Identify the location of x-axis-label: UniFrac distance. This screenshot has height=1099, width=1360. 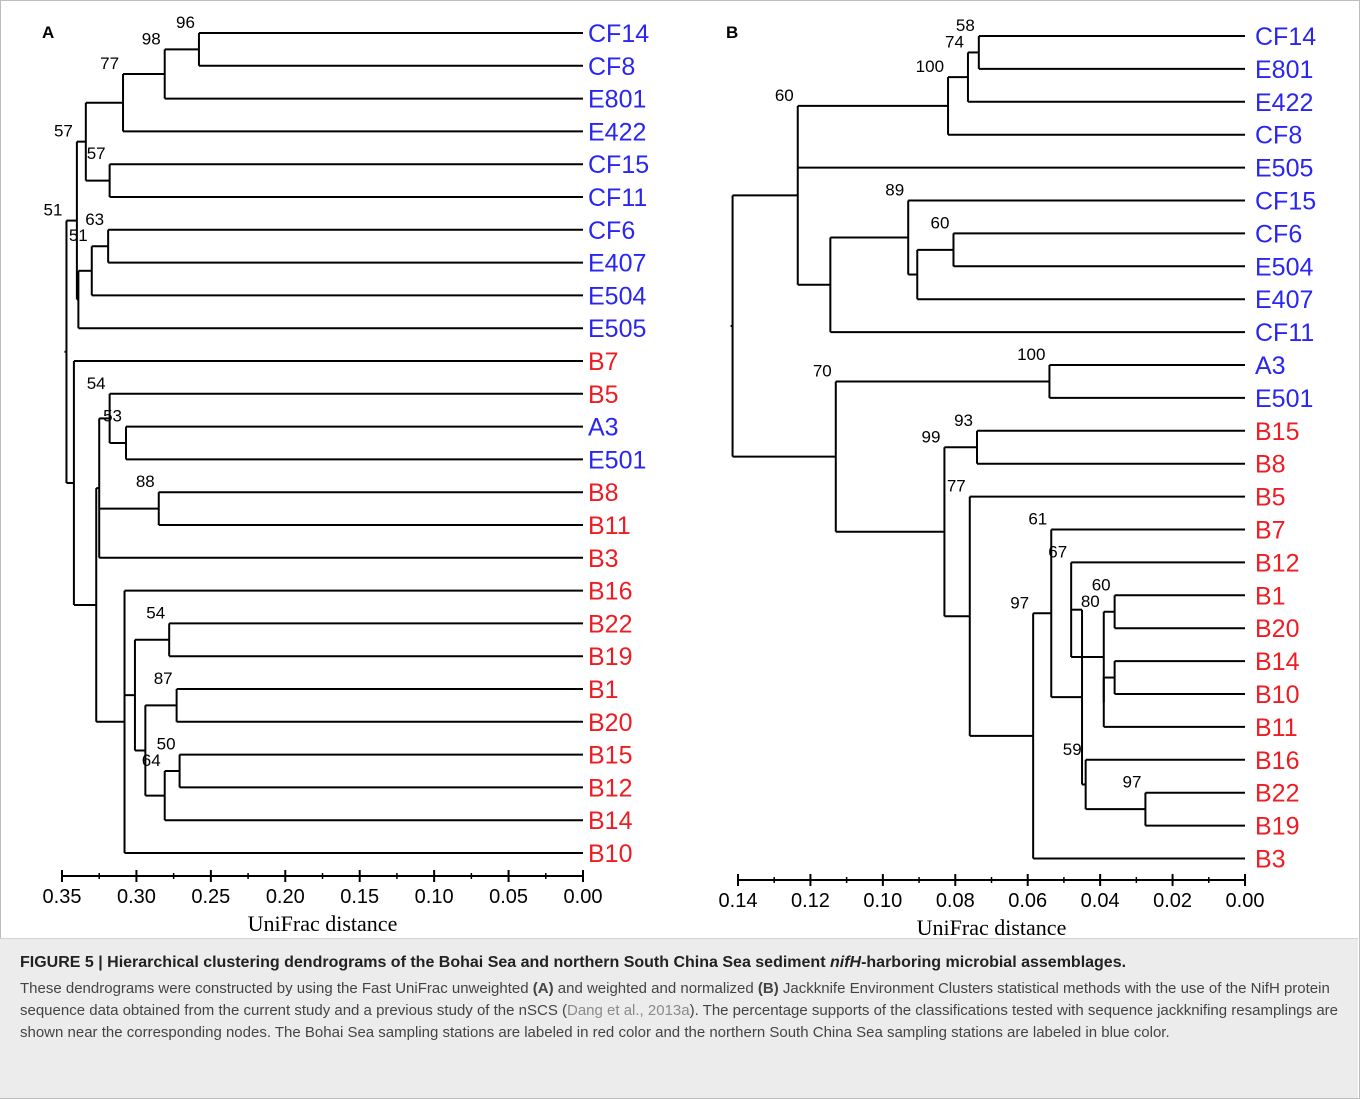
(992, 926).